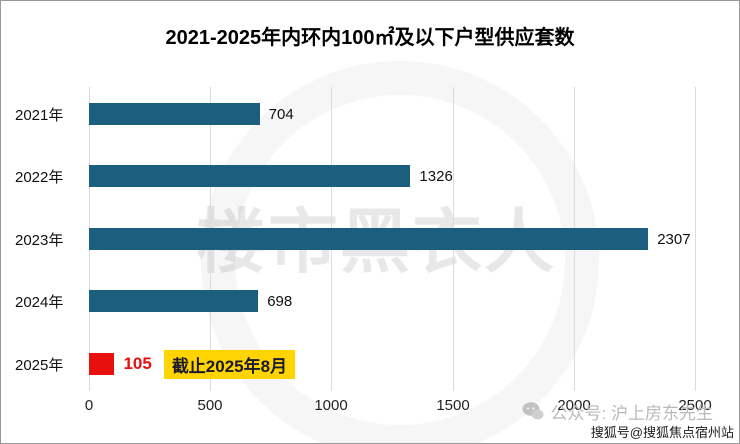 The image size is (740, 444). What do you see at coordinates (39, 240) in the screenshot?
I see `category-label-2023: 2023年` at bounding box center [39, 240].